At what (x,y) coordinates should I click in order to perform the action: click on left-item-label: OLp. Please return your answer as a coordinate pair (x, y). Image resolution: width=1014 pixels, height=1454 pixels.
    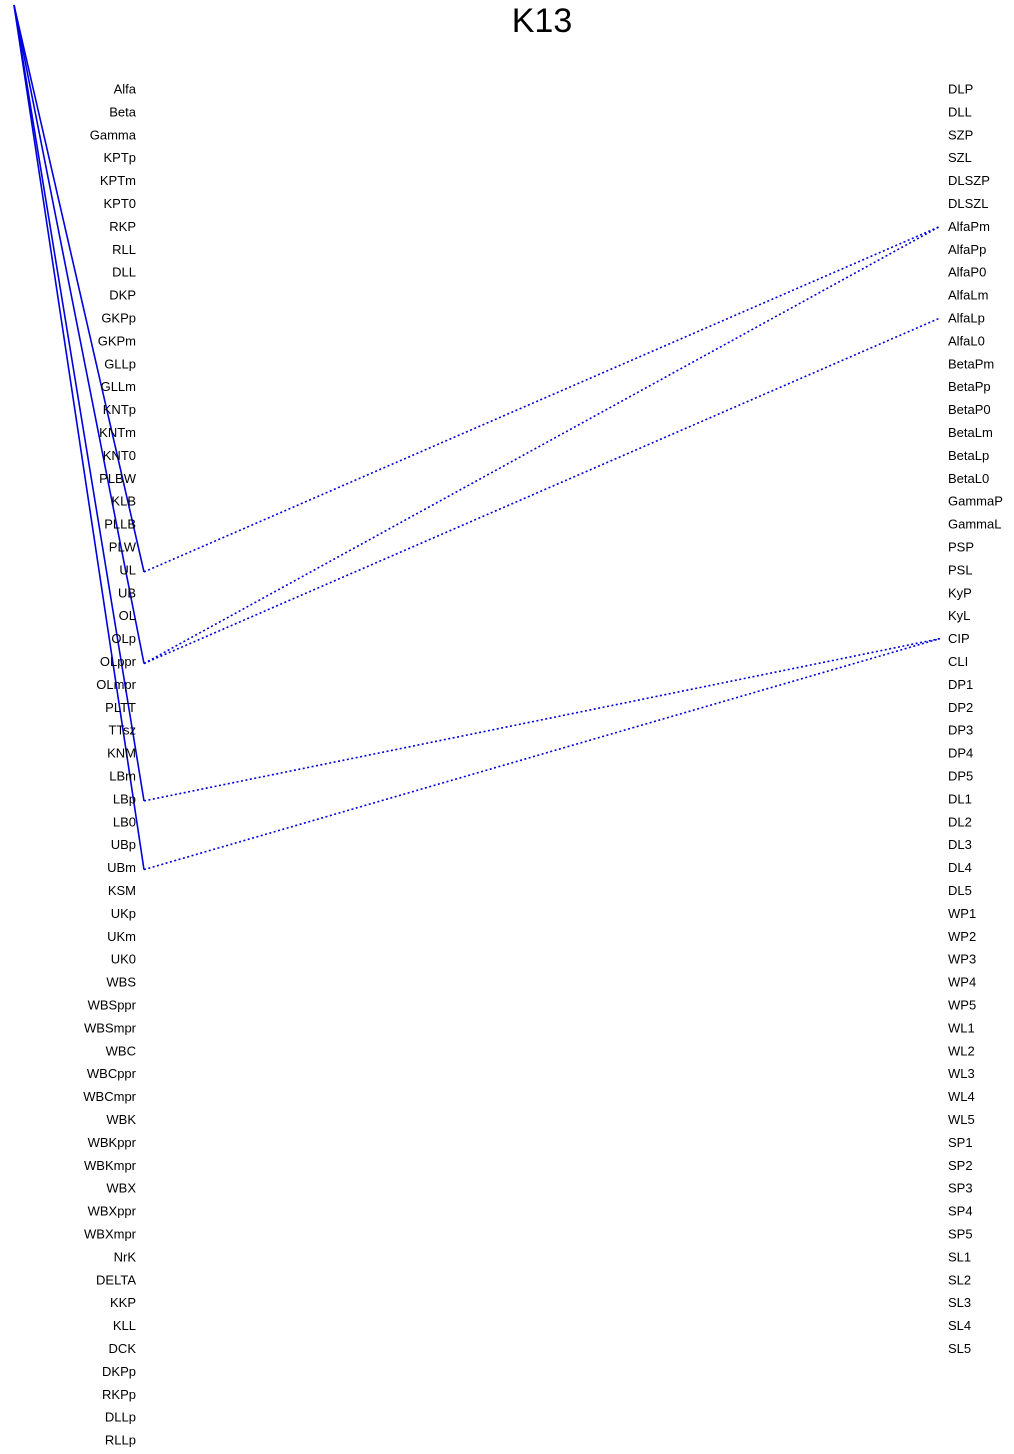
    Looking at the image, I should click on (123, 638).